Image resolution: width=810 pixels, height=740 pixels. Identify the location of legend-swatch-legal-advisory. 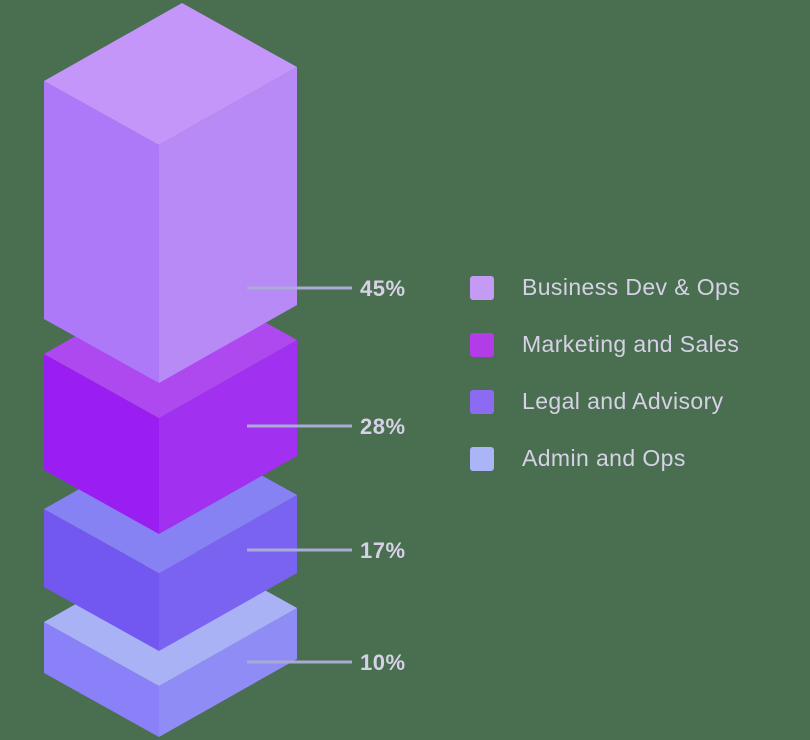
(482, 401).